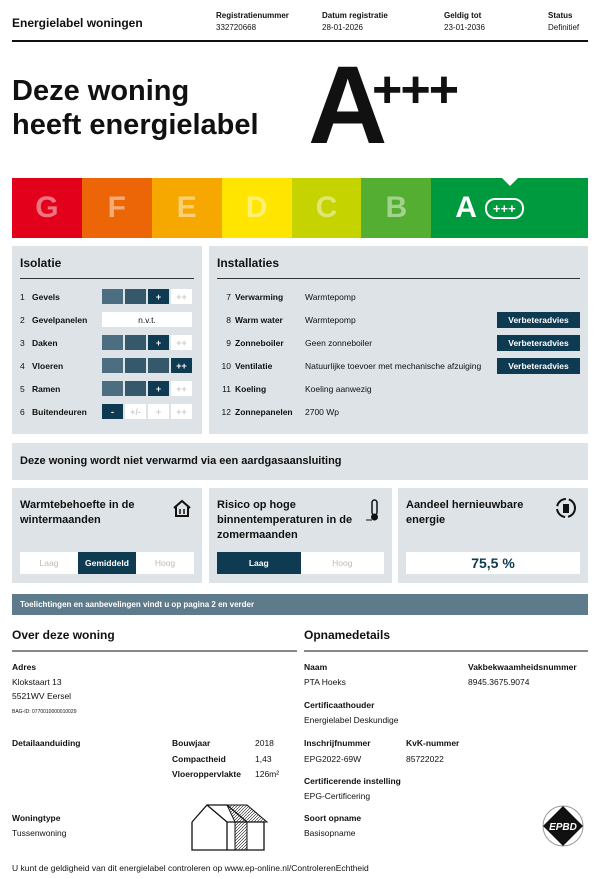 The height and width of the screenshot is (879, 600). Describe the element at coordinates (398, 267) in the screenshot. I see `installaties-title: Installaties` at that location.